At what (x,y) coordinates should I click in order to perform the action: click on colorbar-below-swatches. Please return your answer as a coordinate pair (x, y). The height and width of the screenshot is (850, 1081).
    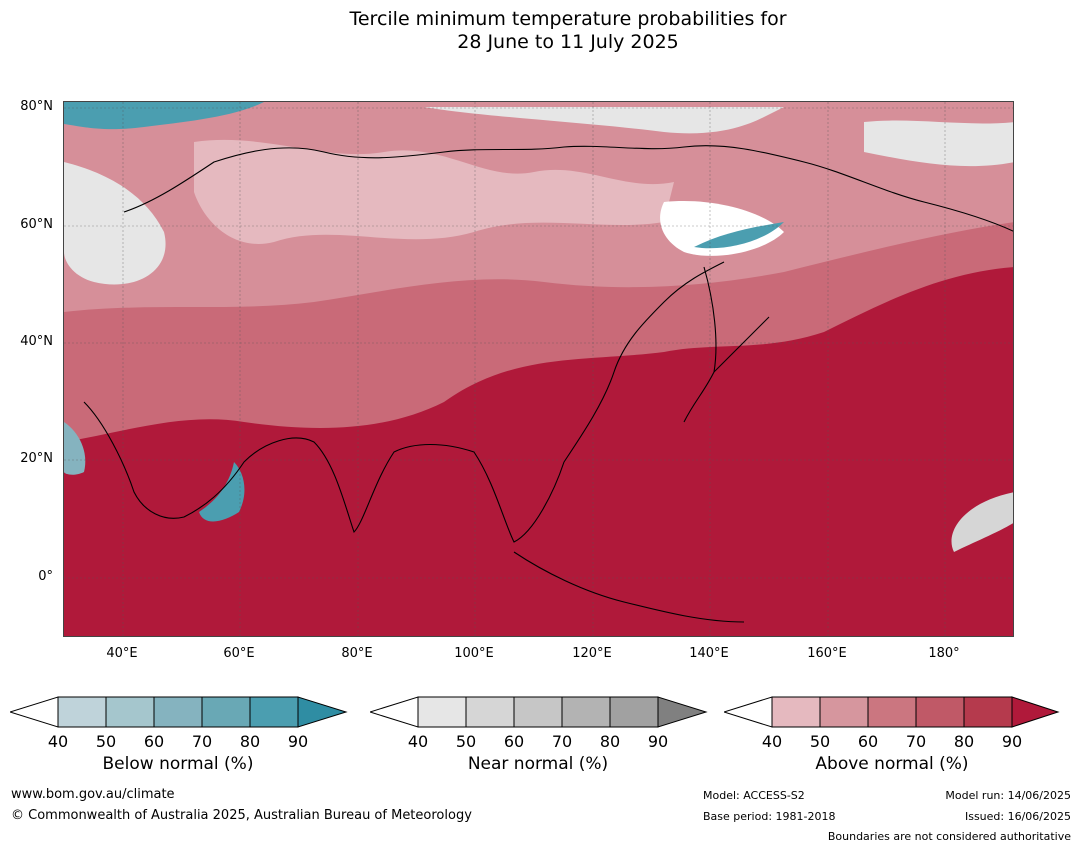
    Looking at the image, I should click on (179, 712).